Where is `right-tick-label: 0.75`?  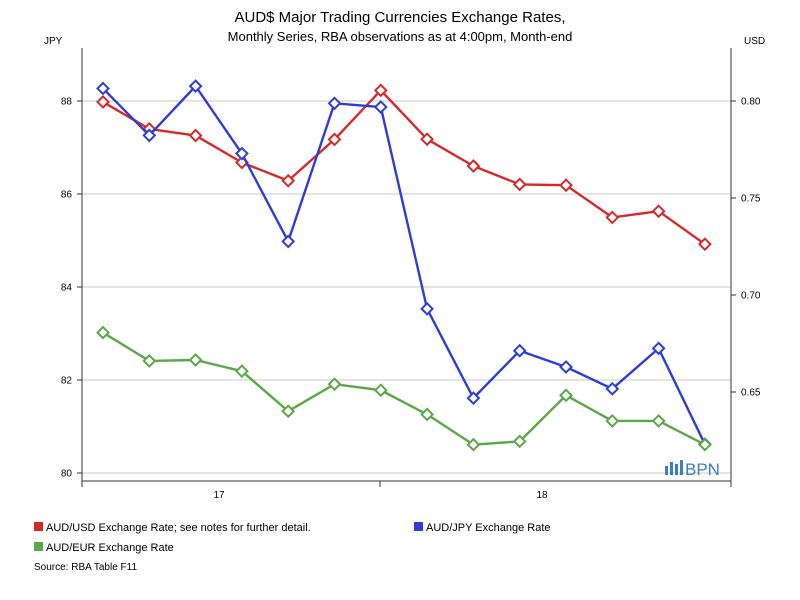
right-tick-label: 0.75 is located at coordinates (751, 199).